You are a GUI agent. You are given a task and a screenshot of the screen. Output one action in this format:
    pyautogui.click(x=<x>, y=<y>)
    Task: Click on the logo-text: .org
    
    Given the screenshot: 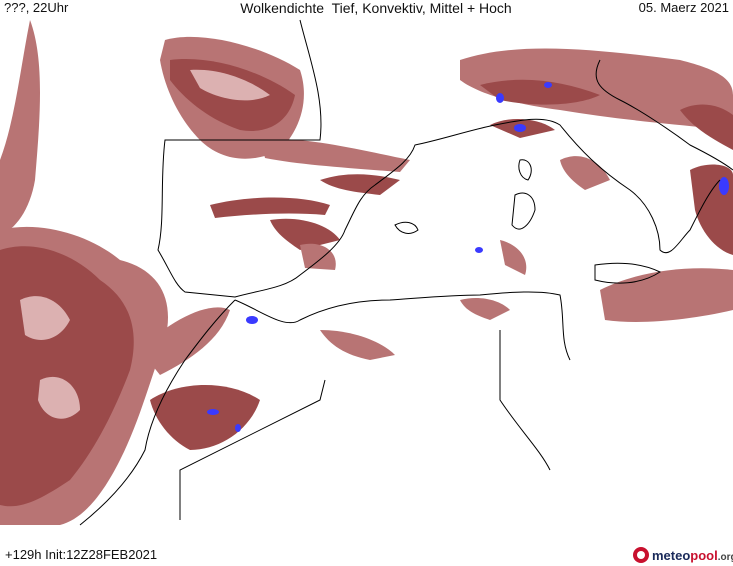 What is the action you would take?
    pyautogui.click(x=725, y=557)
    